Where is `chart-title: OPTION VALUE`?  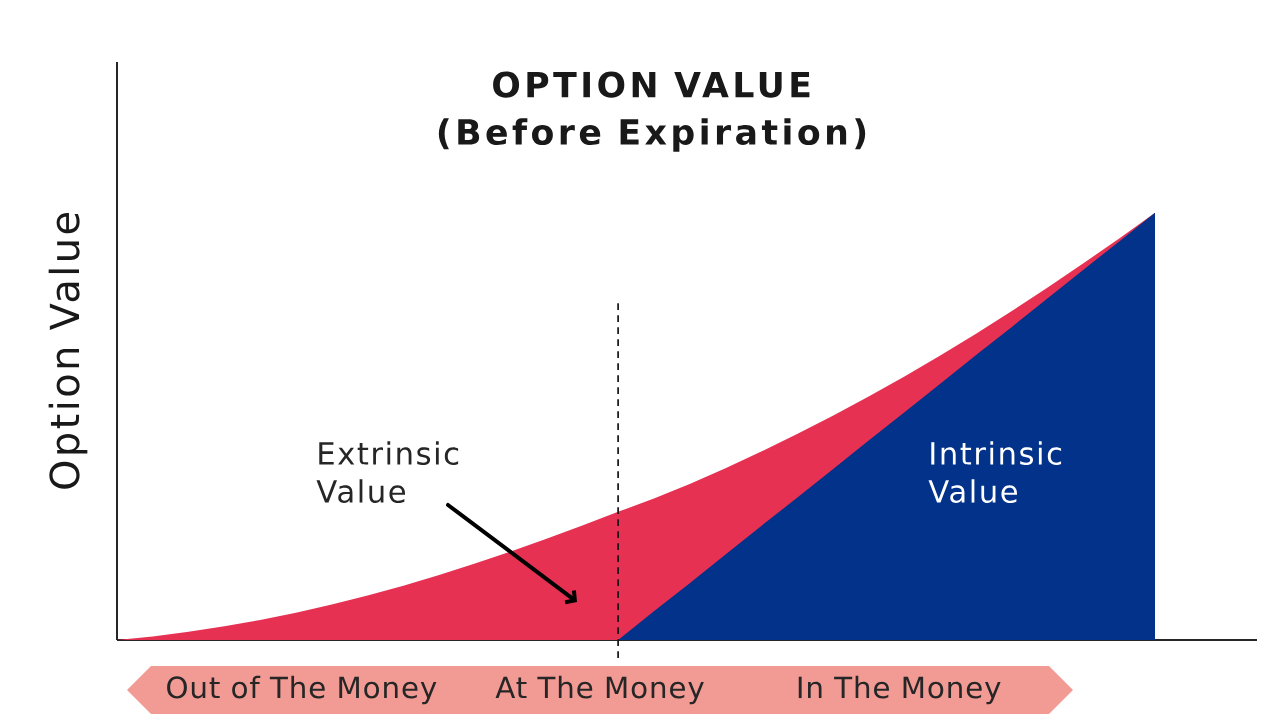
chart-title: OPTION VALUE is located at coordinates (651, 84).